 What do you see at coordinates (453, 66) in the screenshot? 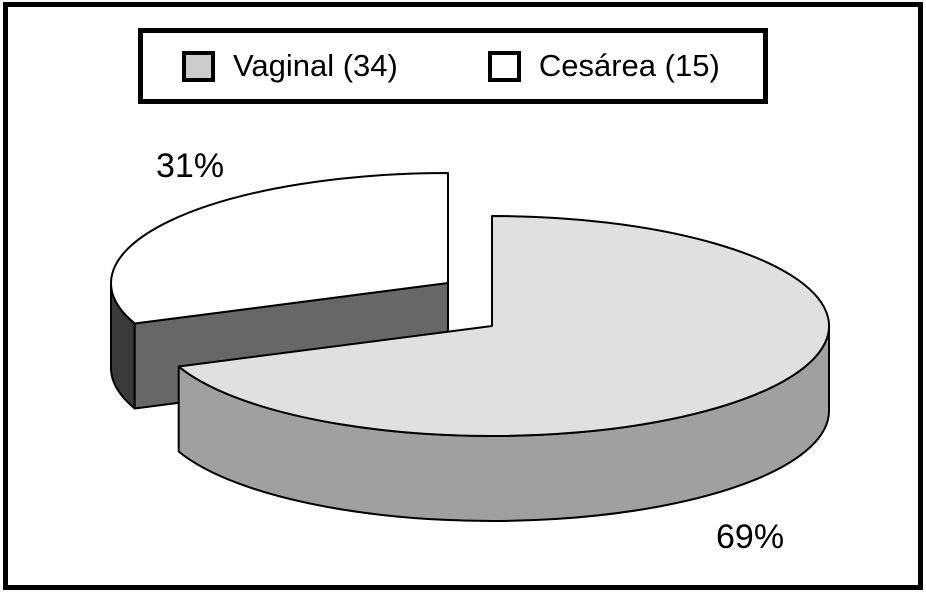
I see `chart-legend: Vaginal (34) Cesárea (15)` at bounding box center [453, 66].